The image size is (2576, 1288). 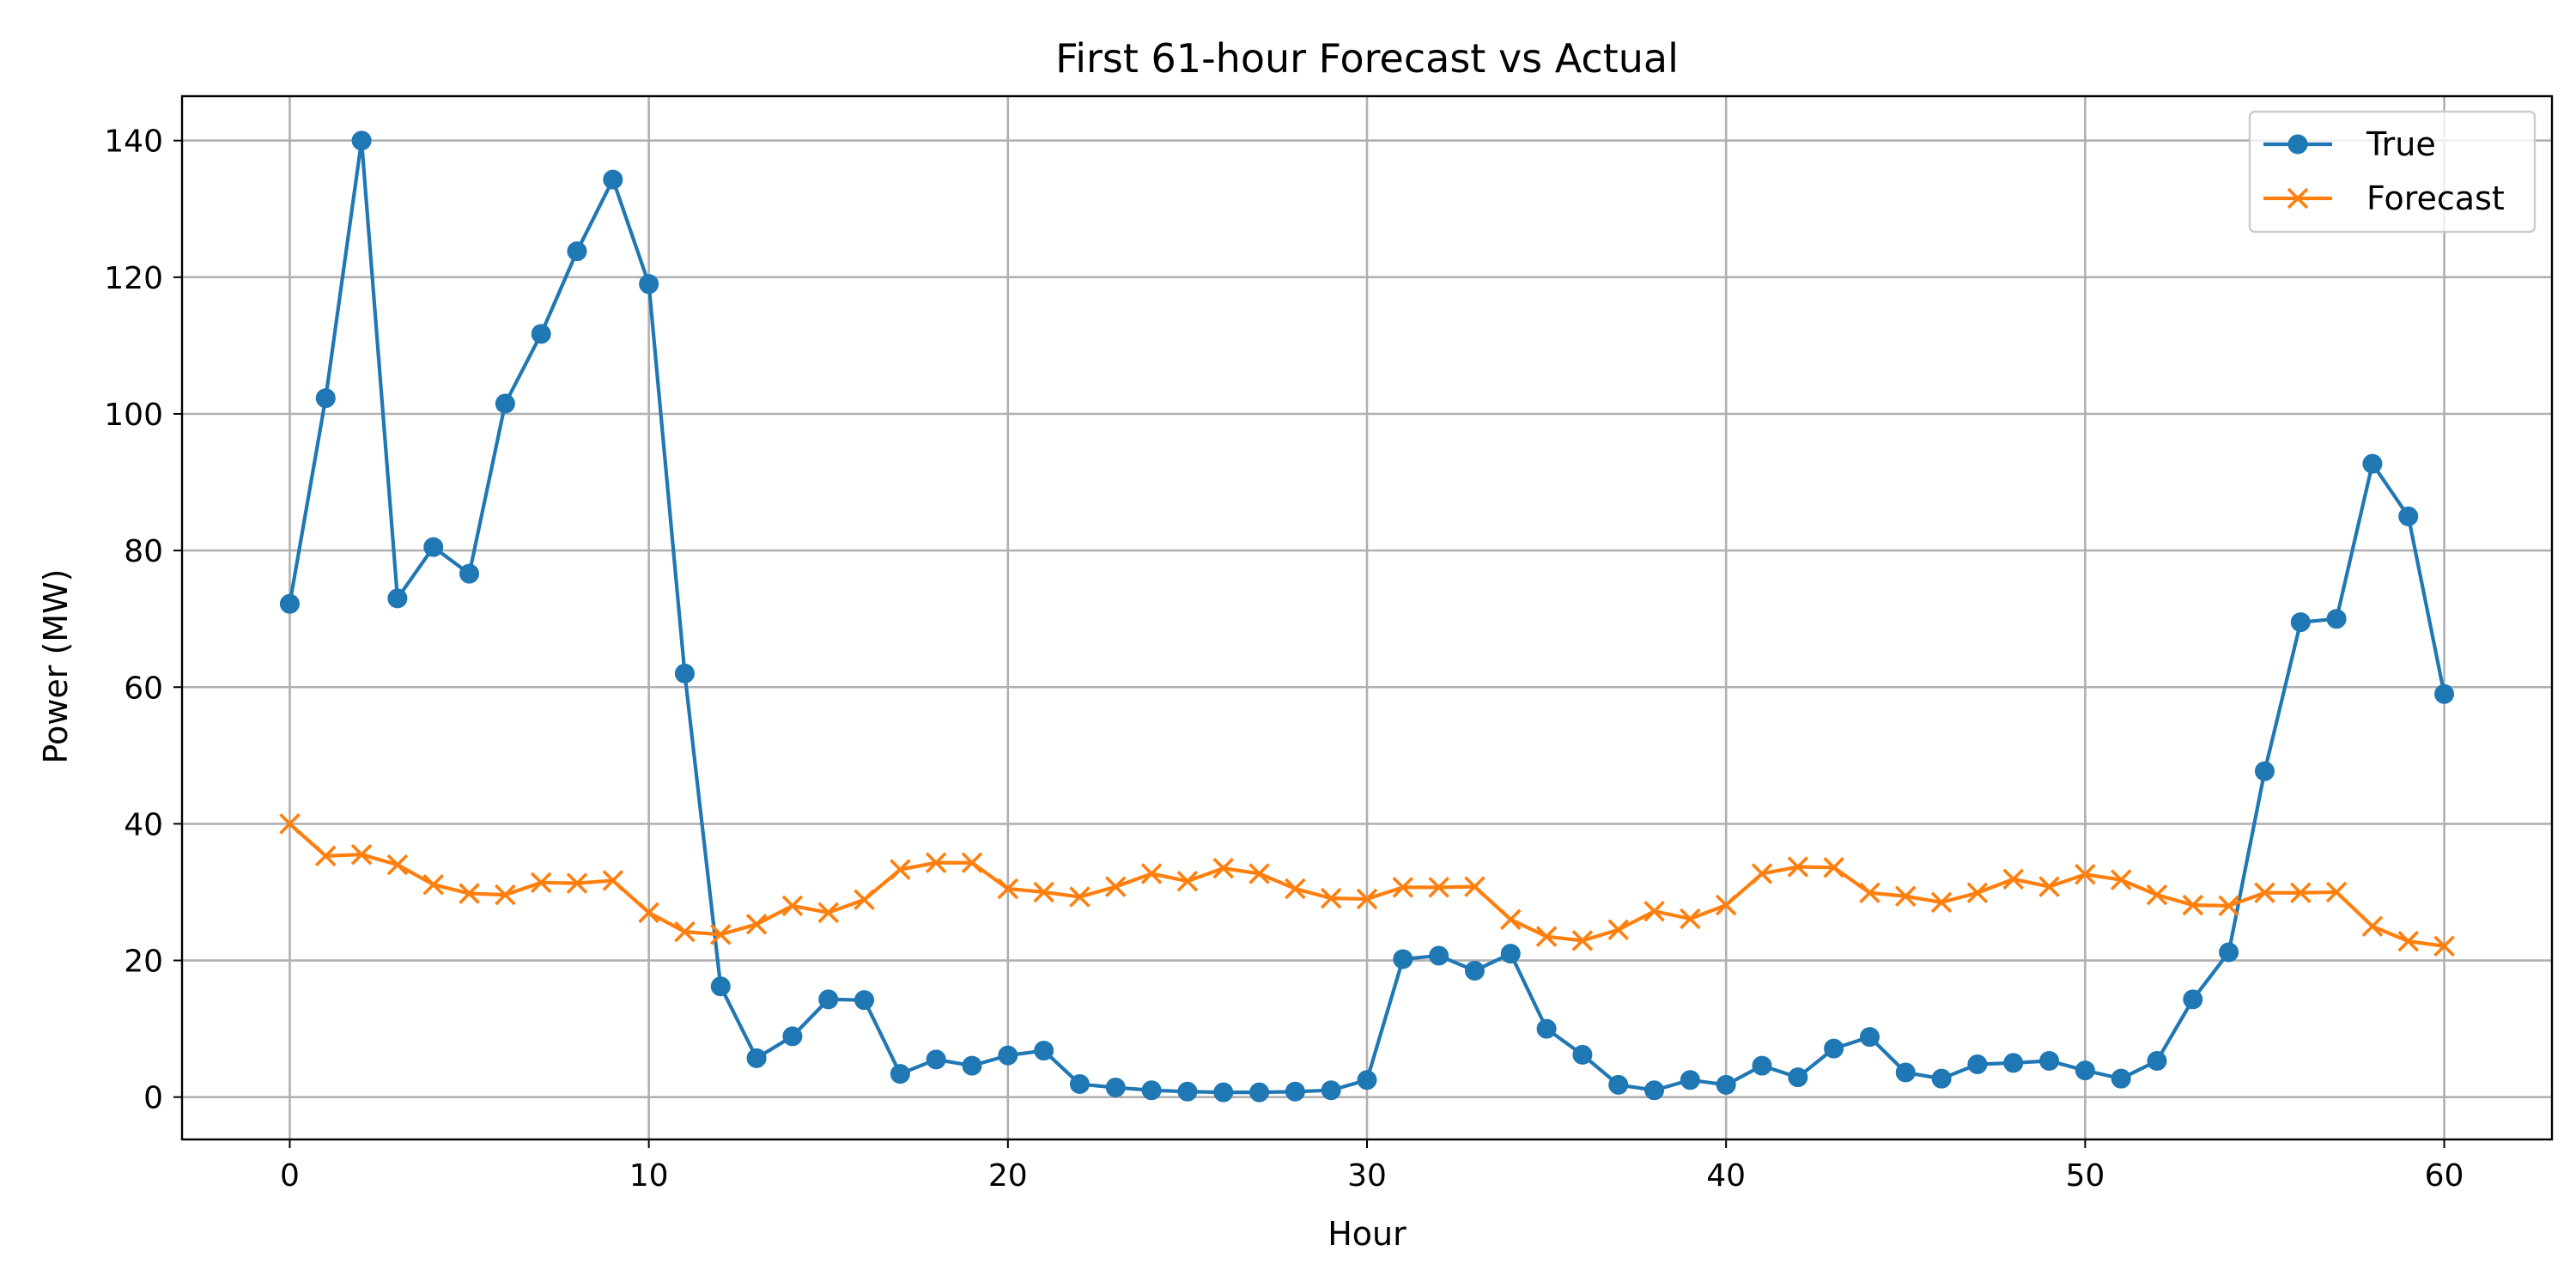 What do you see at coordinates (133, 415) in the screenshot?
I see `y-tick-label: 100` at bounding box center [133, 415].